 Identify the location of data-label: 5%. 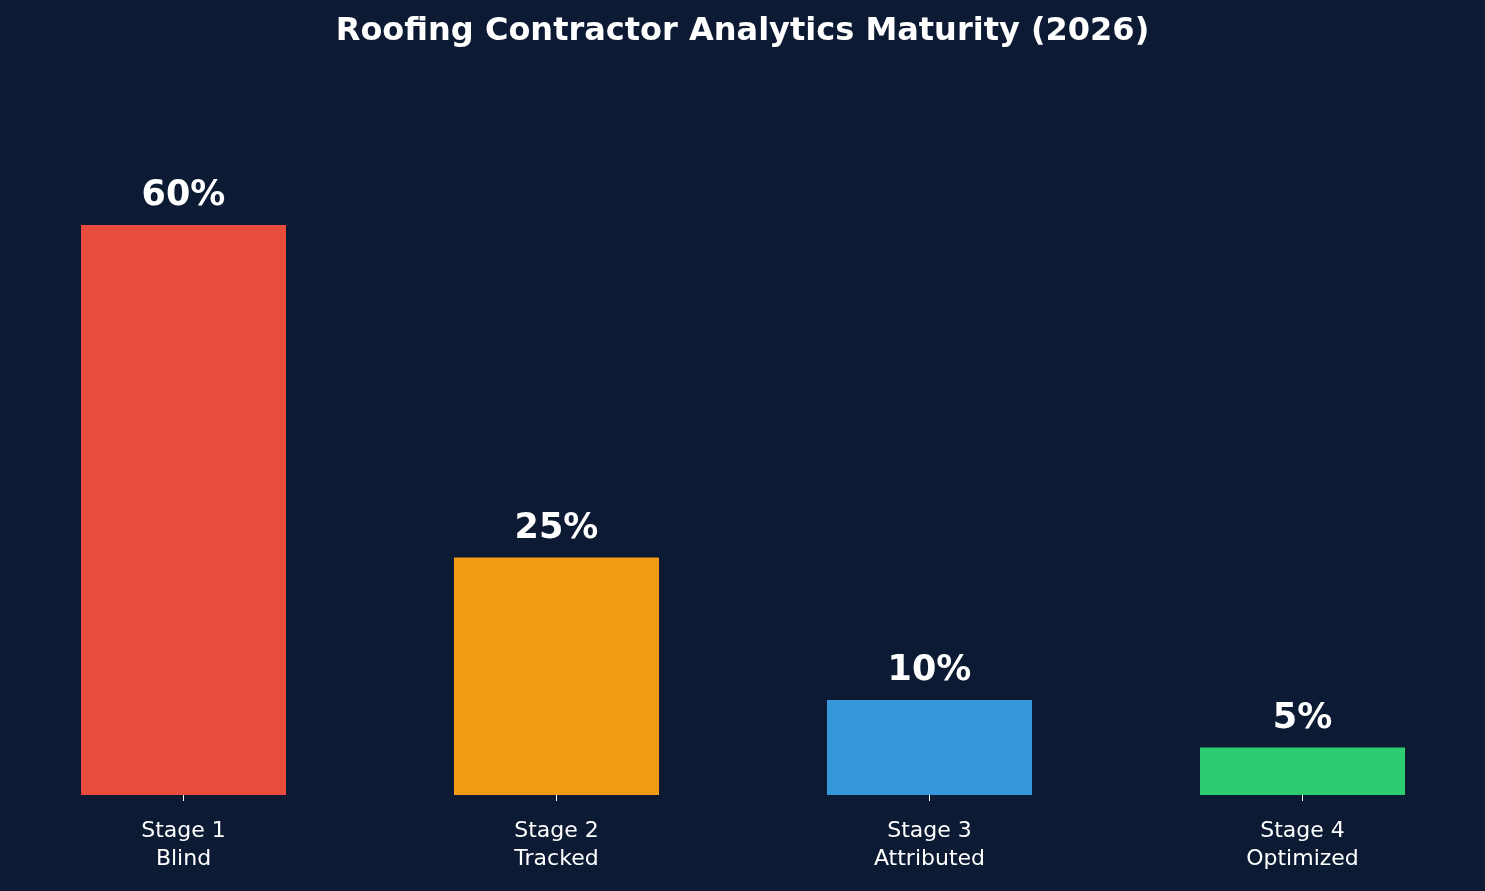
(1302, 715).